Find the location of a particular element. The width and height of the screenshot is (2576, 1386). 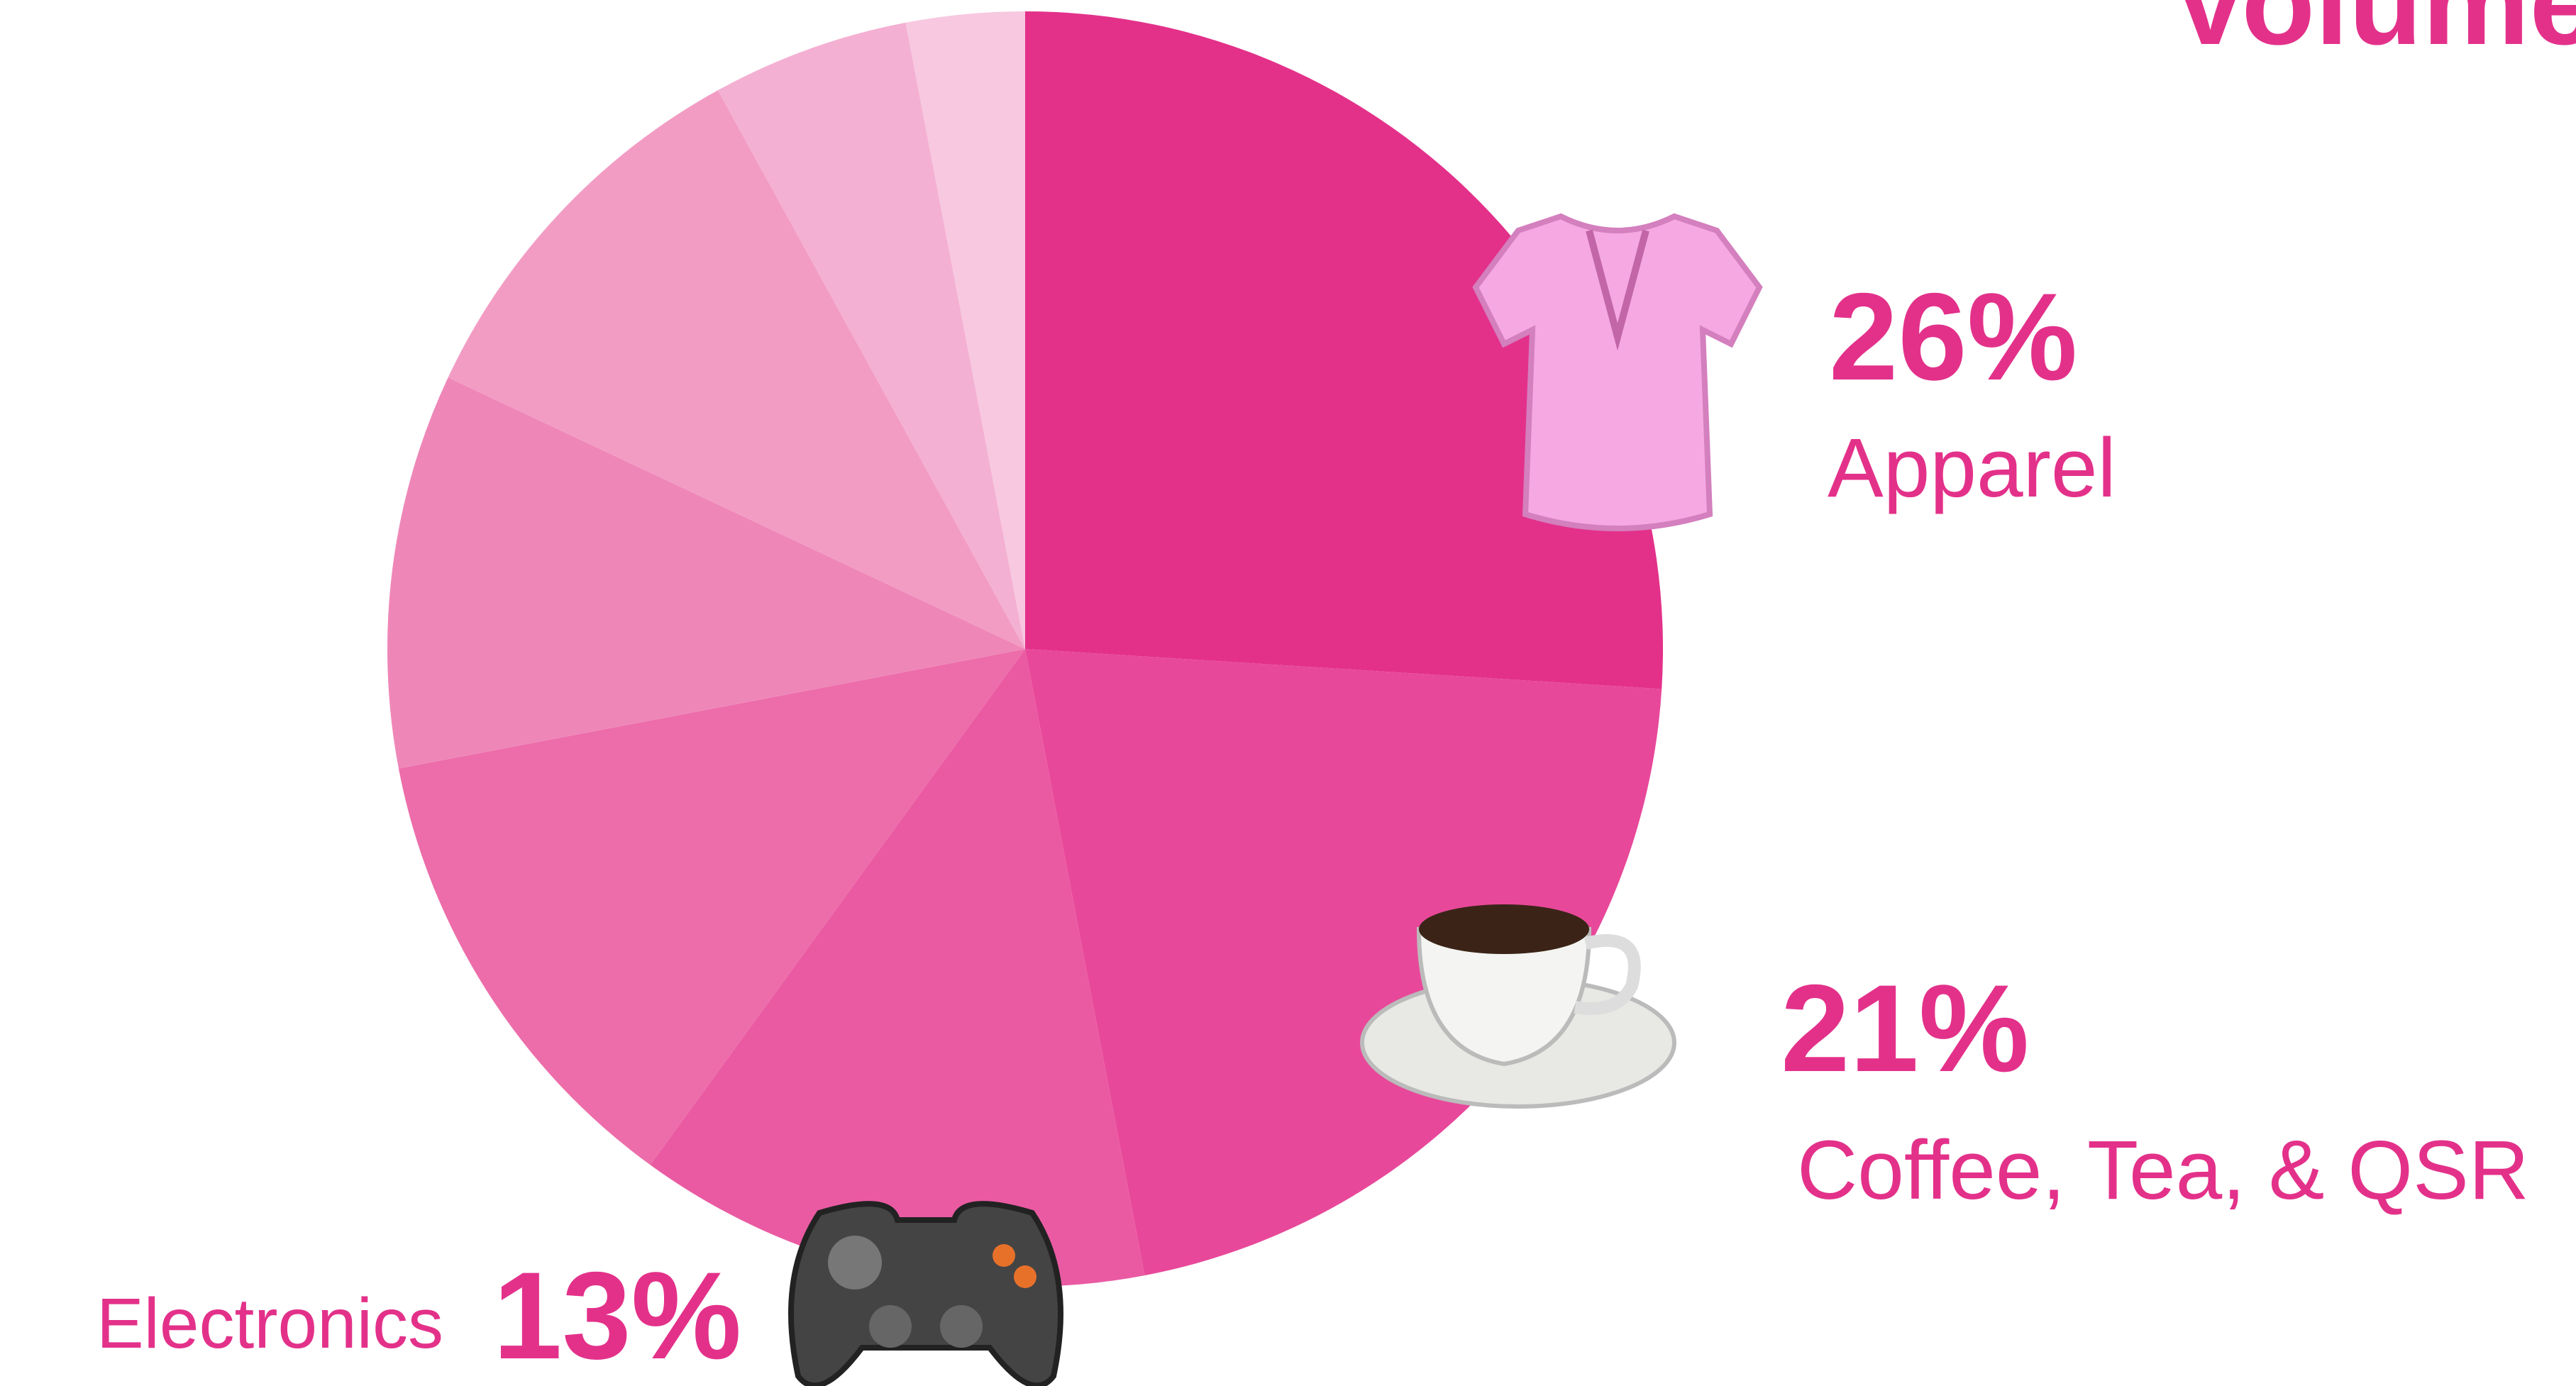

category-label: Electronics is located at coordinates (269, 1323).